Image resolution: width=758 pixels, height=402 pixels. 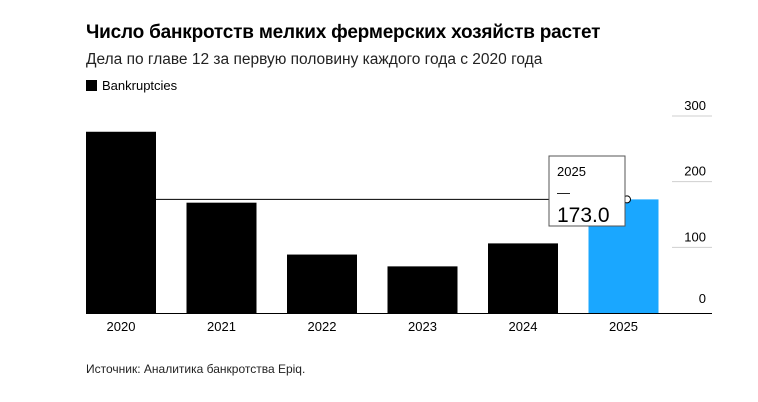 What do you see at coordinates (422, 289) in the screenshot?
I see `bar-2023` at bounding box center [422, 289].